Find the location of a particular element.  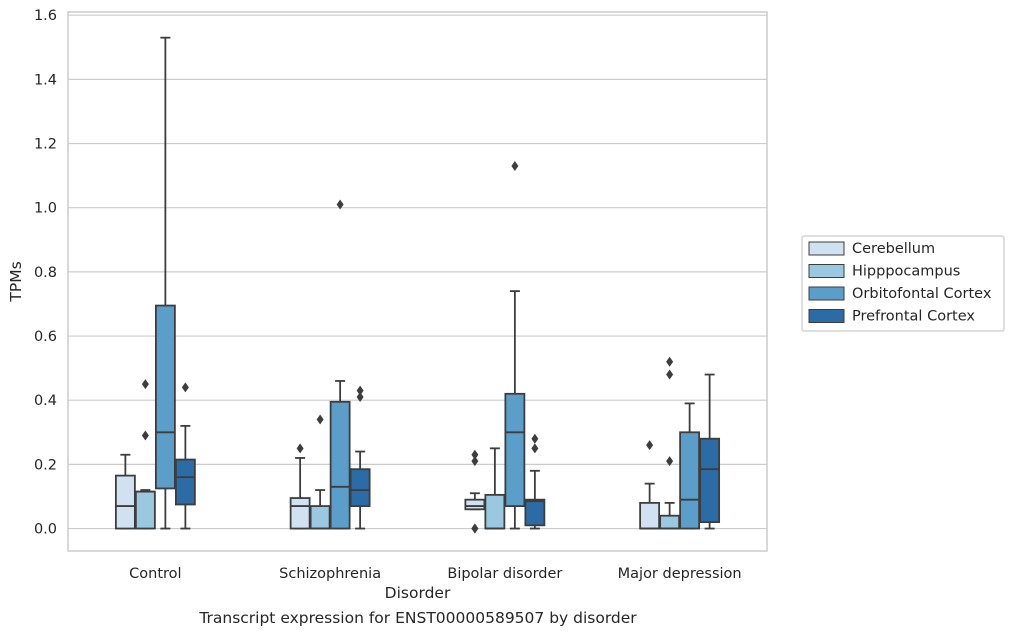

y-tick-label: 0.8 is located at coordinates (45, 273).